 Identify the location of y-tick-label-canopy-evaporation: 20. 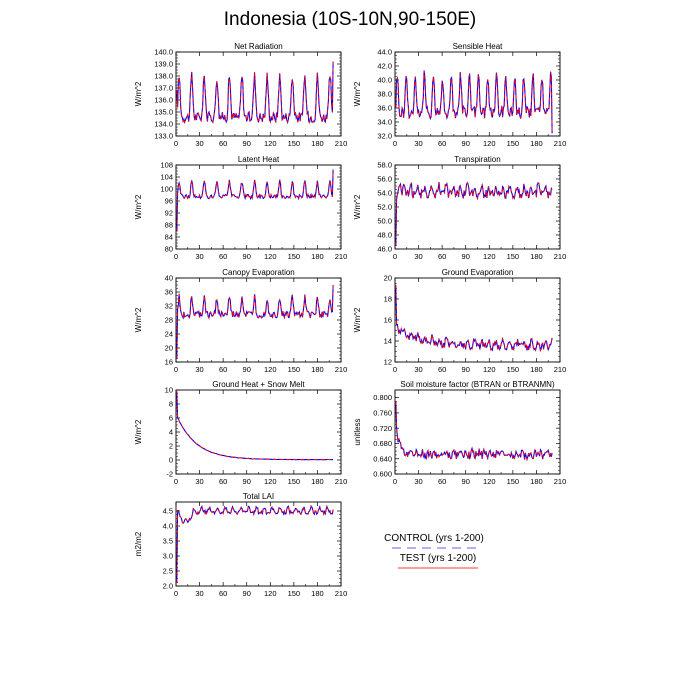
(169, 348).